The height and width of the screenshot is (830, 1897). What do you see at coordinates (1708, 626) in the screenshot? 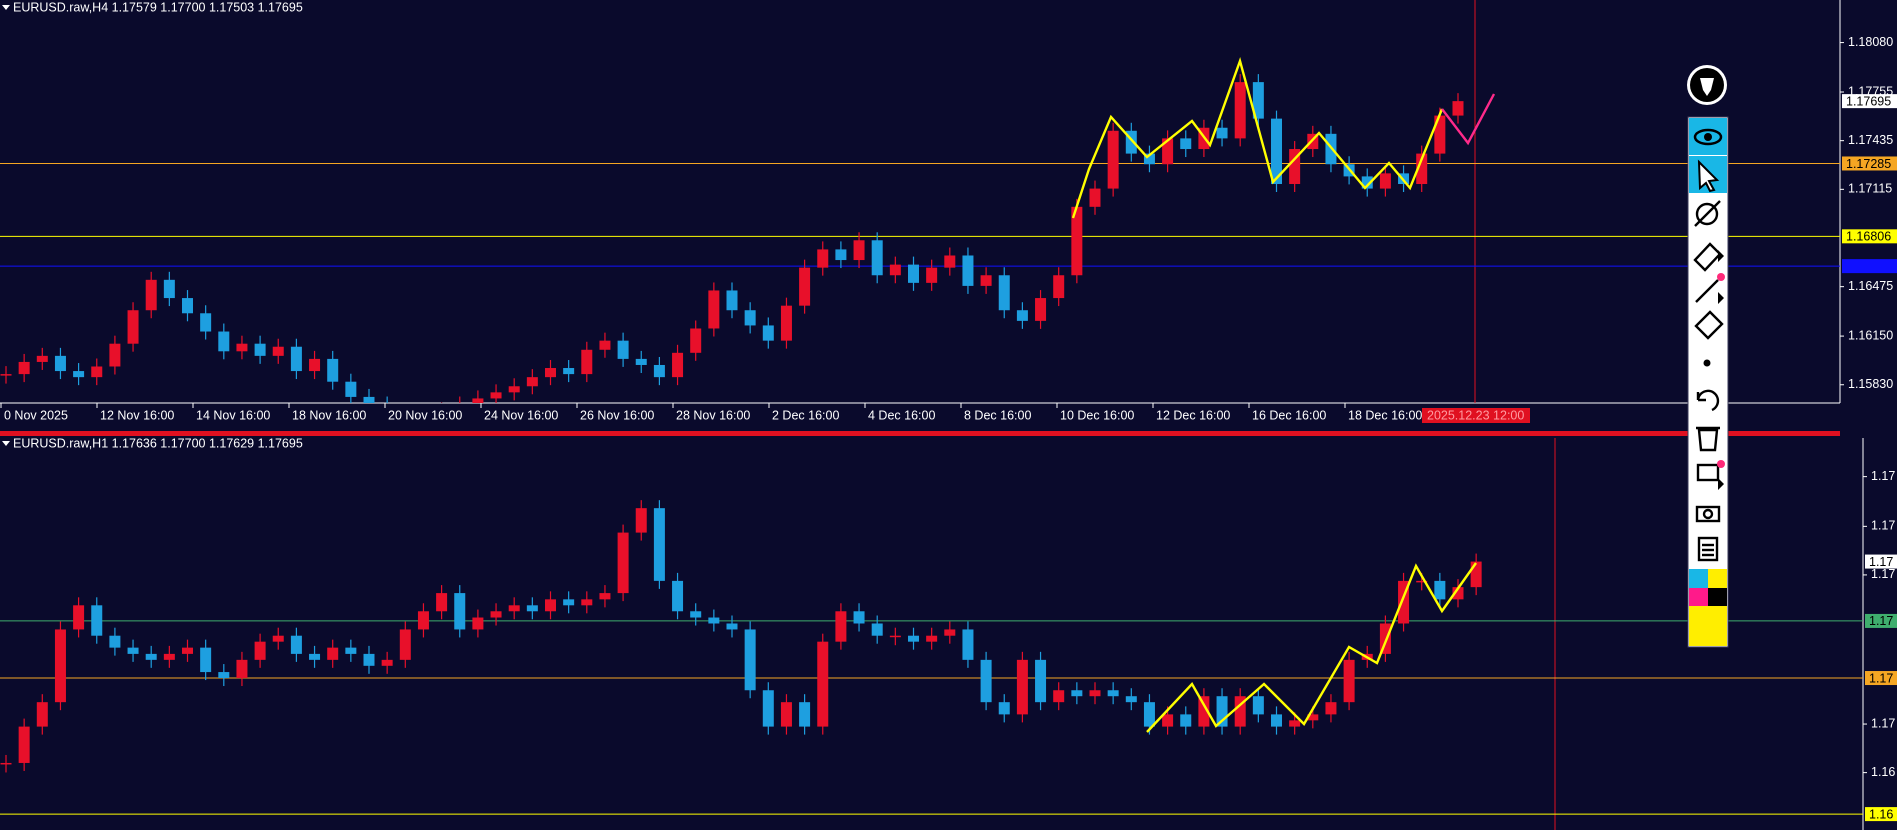
I see `active-color` at bounding box center [1708, 626].